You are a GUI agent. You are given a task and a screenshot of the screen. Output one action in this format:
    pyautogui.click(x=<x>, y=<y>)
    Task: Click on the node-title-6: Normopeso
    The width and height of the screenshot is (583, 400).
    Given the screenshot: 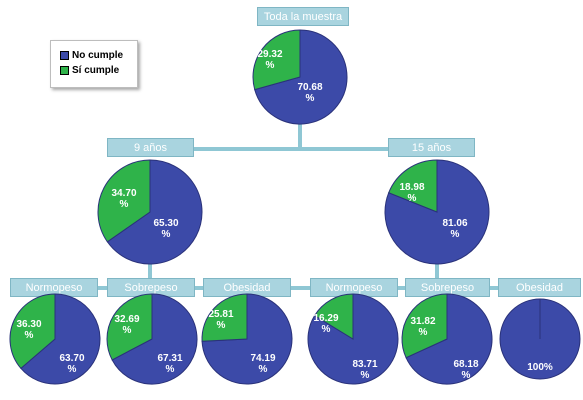 What is the action you would take?
    pyautogui.click(x=354, y=287)
    